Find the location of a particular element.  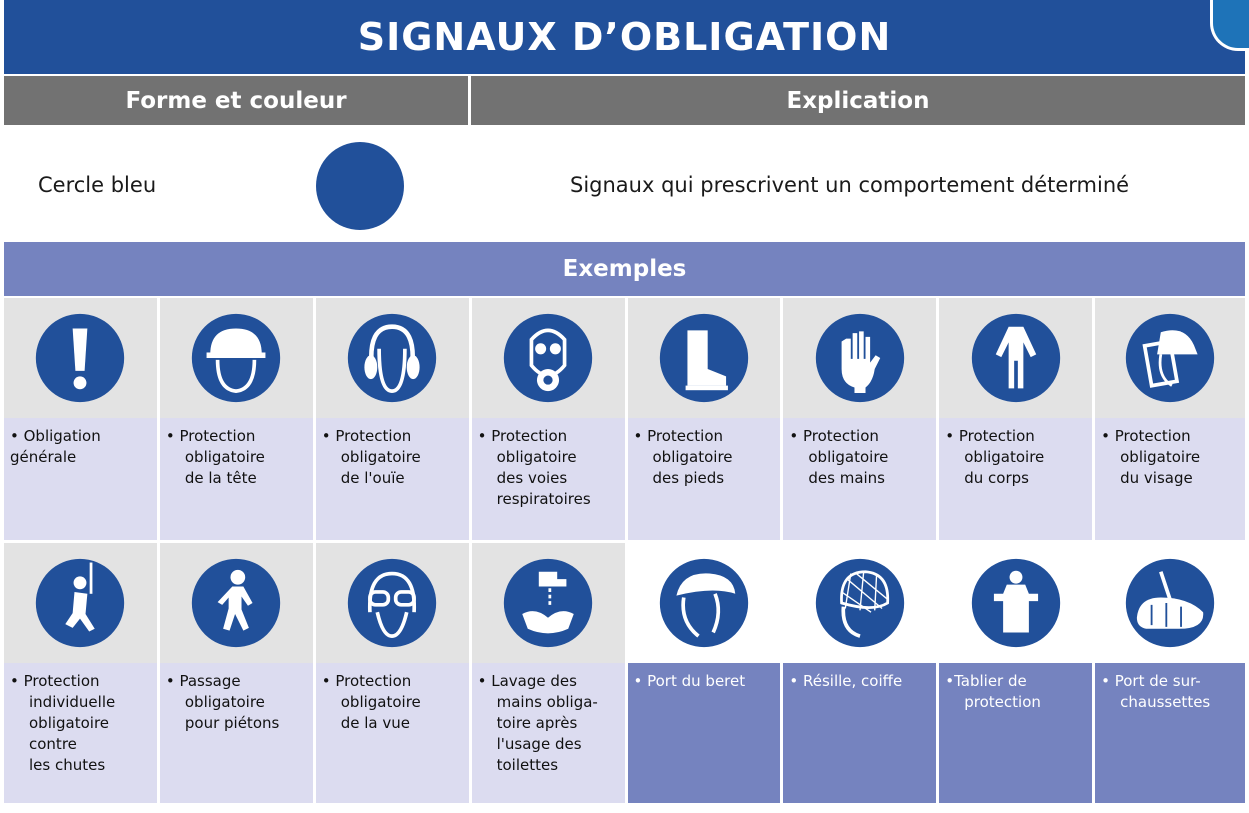

safety-boot-icon is located at coordinates (704, 358).